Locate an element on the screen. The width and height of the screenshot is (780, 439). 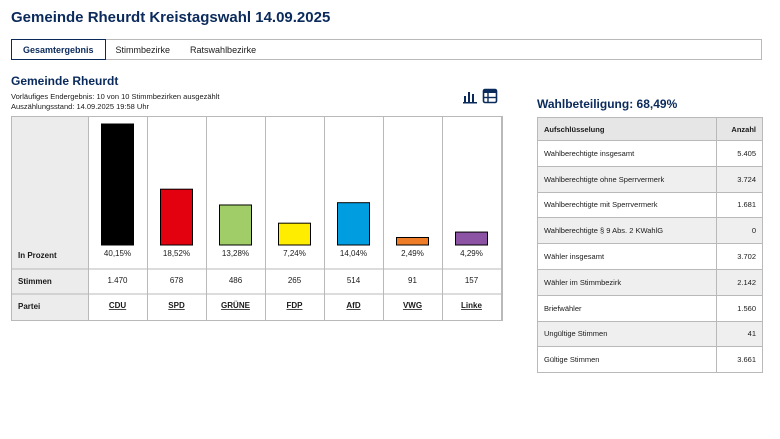
bar-linke is located at coordinates (471, 238).